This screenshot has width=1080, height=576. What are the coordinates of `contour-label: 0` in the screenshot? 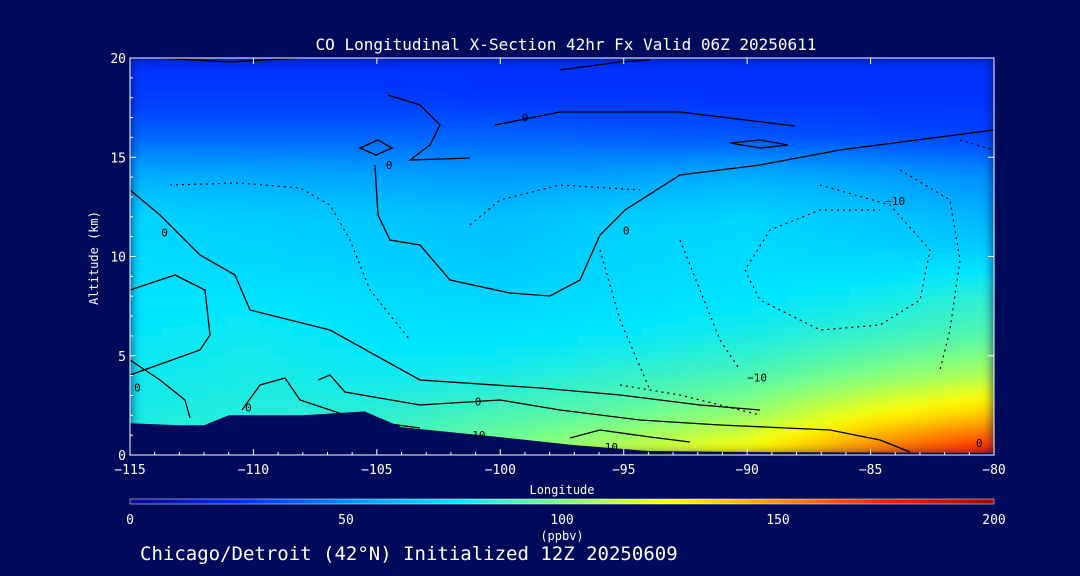 It's located at (525, 118).